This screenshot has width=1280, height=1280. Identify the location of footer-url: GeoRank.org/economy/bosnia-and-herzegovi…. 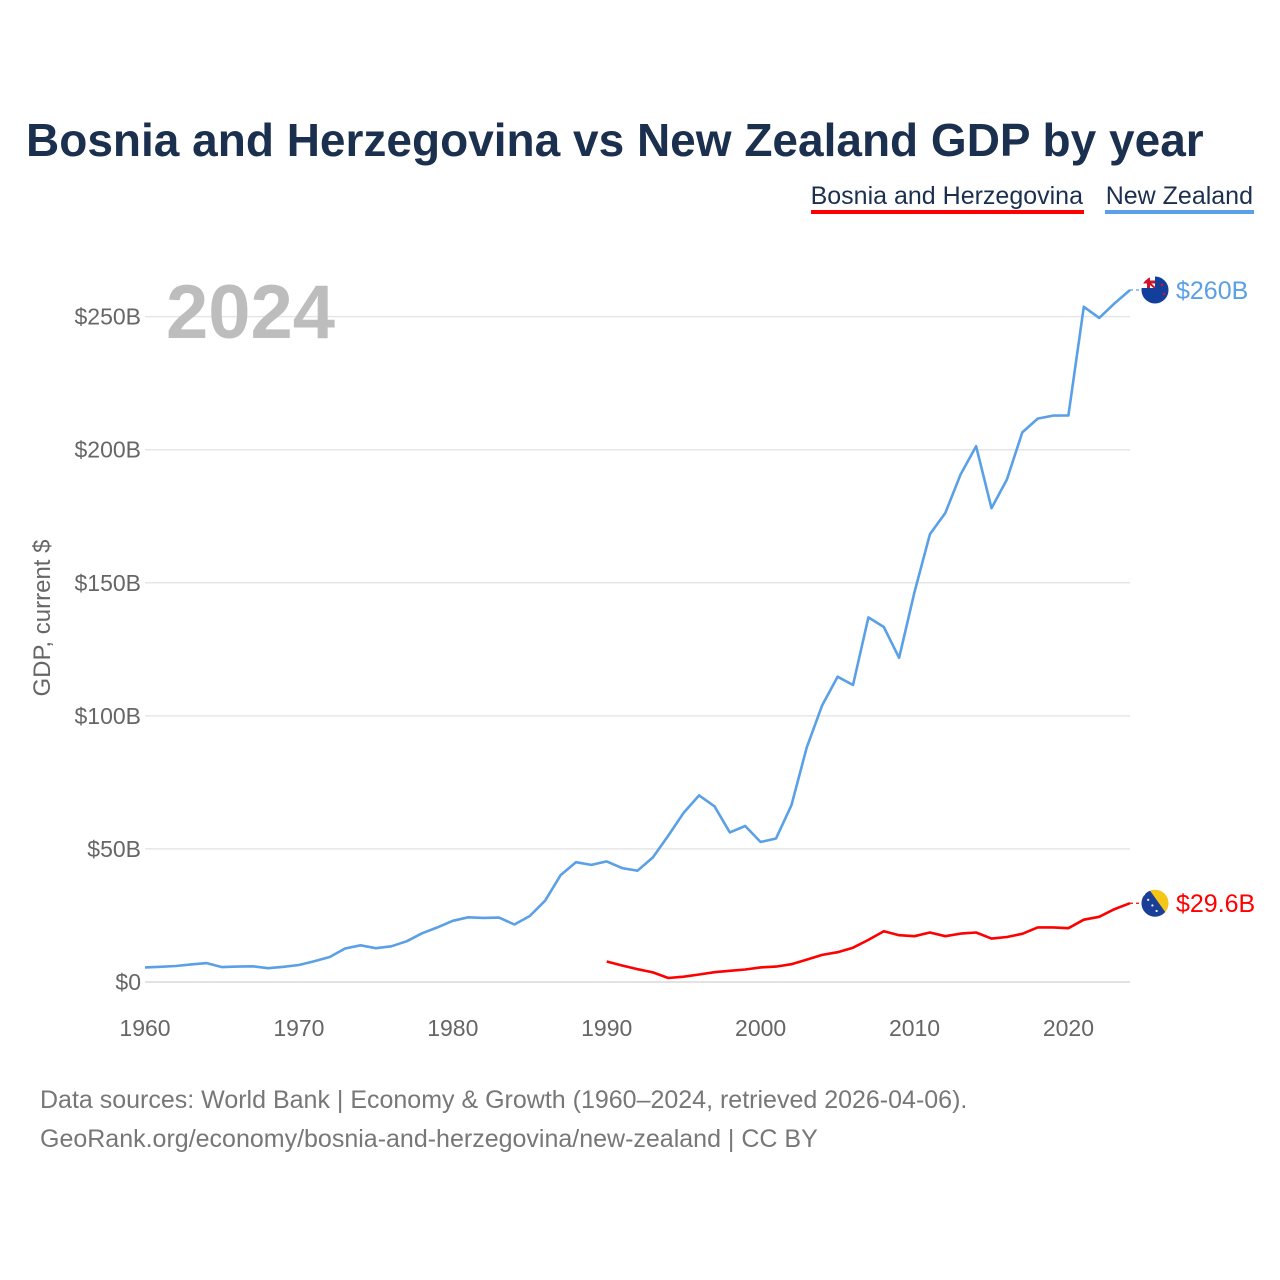
(429, 1139).